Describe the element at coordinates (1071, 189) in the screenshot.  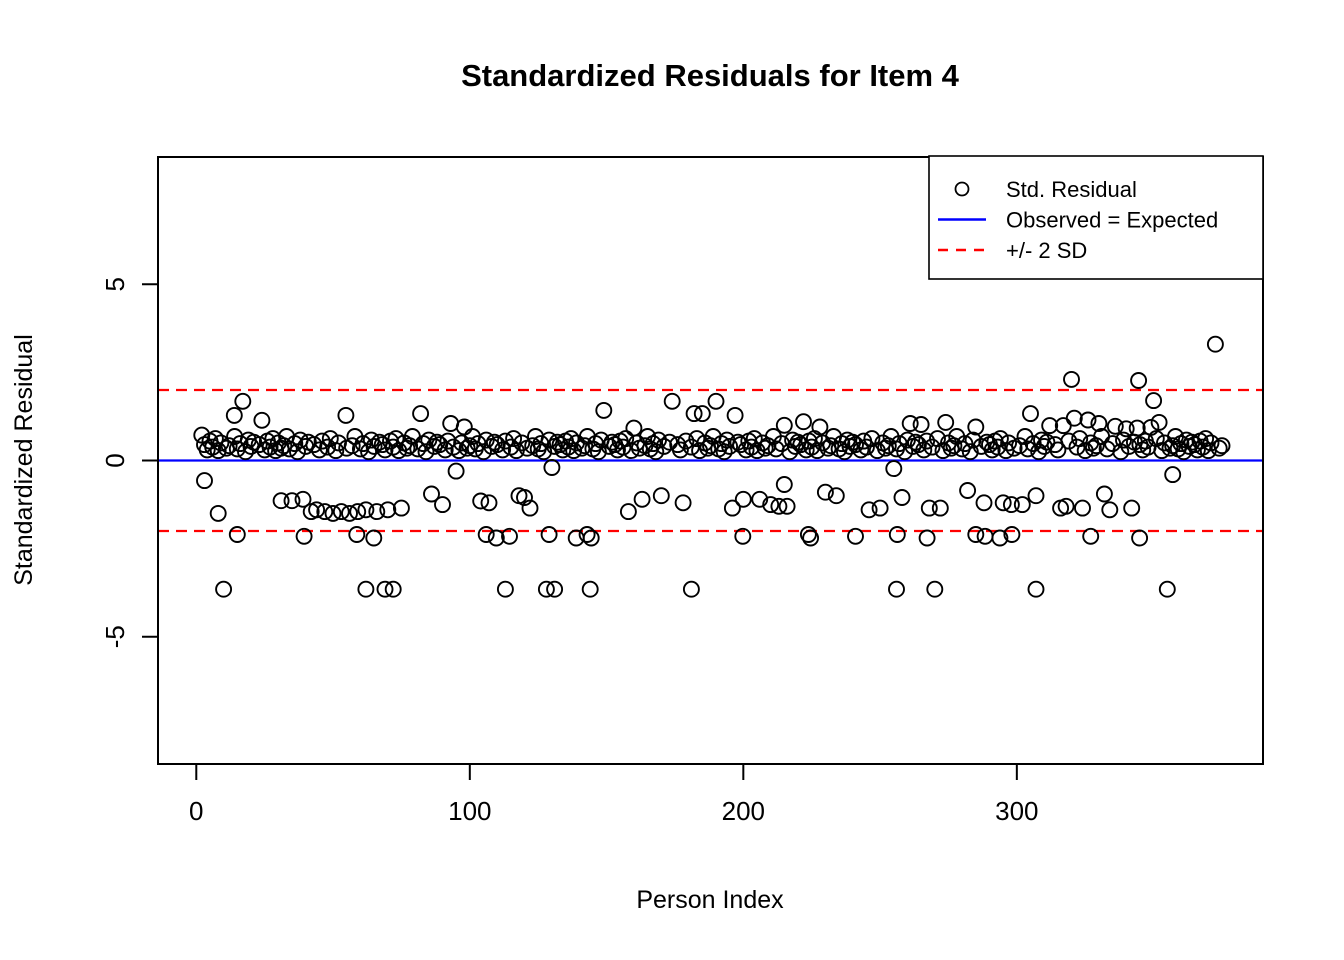
I see `legend-entry-label: Std. Residual` at that location.